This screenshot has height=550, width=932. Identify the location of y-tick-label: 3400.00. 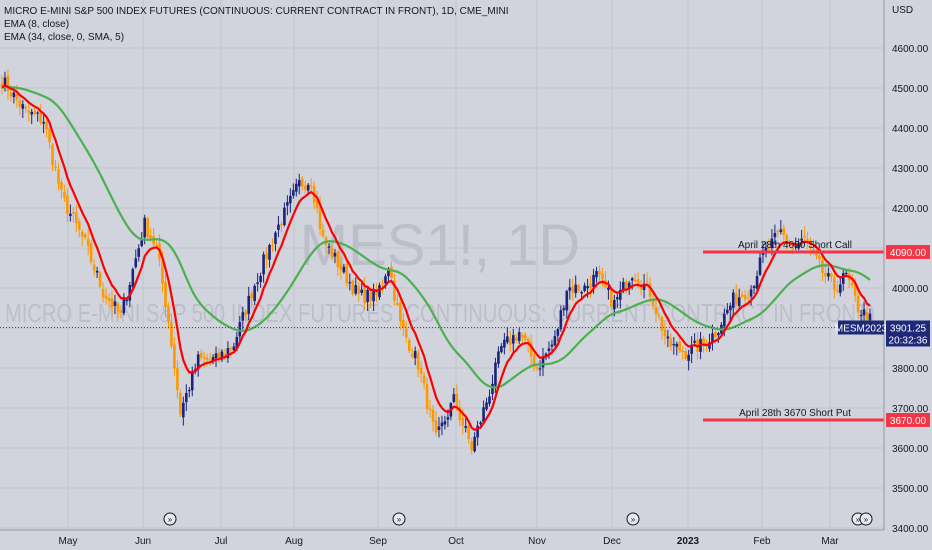
(910, 529).